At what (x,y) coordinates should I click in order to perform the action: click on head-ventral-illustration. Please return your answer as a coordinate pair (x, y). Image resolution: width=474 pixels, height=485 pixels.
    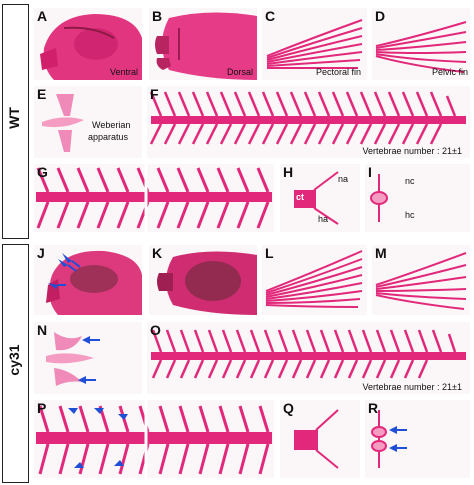
    Looking at the image, I should click on (91, 47).